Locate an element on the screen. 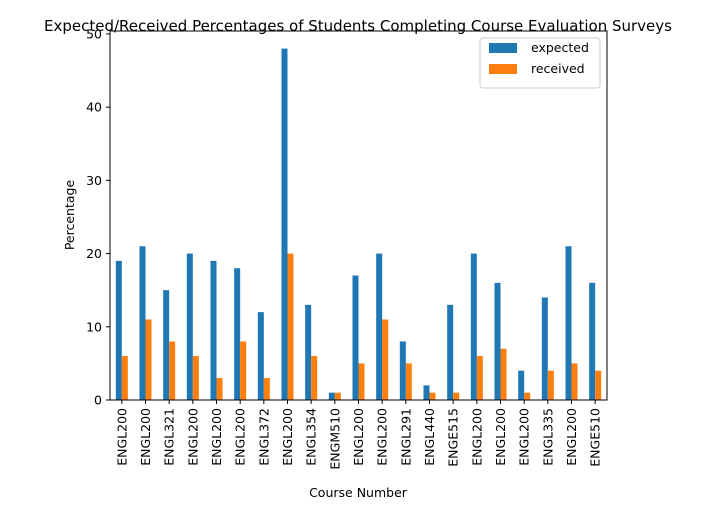 Image resolution: width=717 pixels, height=507 pixels. x-tick-label: ENGM510 is located at coordinates (334, 439).